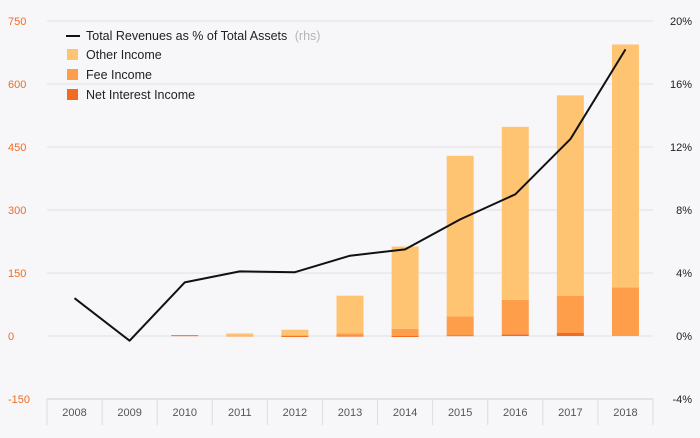 Image resolution: width=700 pixels, height=438 pixels. I want to click on bar-fee-income-2013, so click(350, 334).